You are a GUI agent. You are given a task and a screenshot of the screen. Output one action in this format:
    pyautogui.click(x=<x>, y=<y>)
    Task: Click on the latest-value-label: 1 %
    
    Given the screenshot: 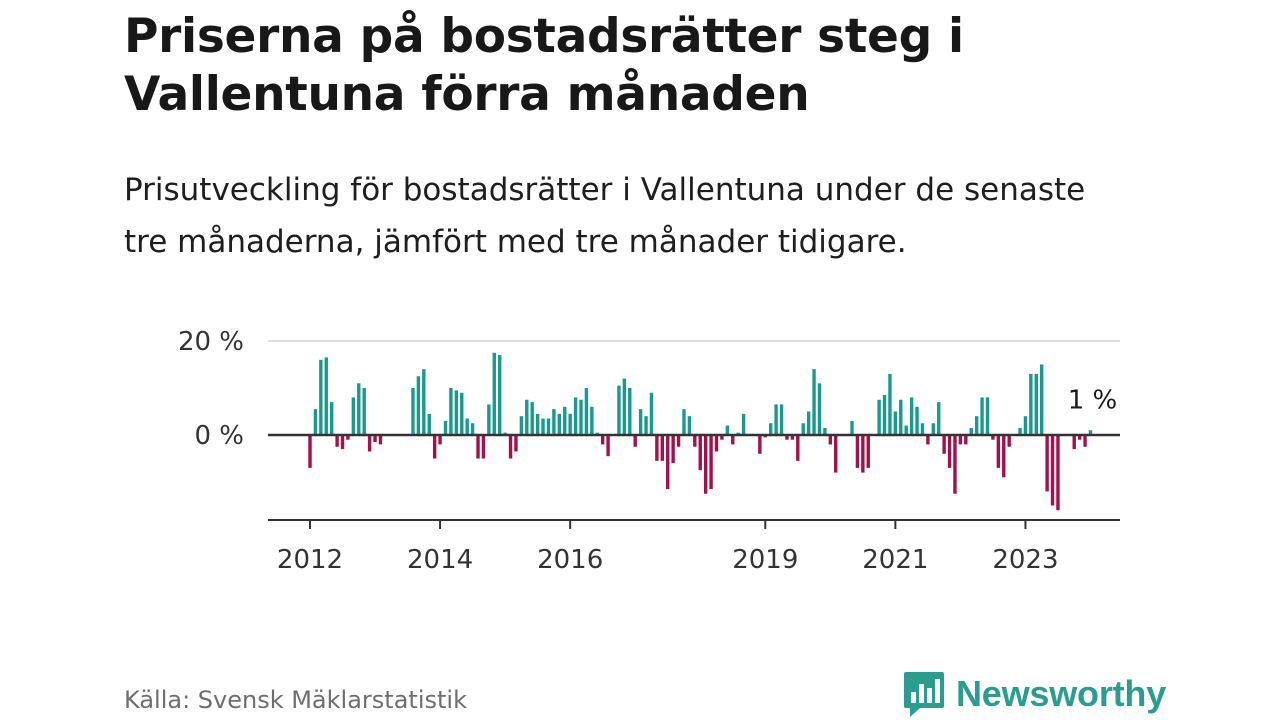 What is the action you would take?
    pyautogui.click(x=1093, y=400)
    